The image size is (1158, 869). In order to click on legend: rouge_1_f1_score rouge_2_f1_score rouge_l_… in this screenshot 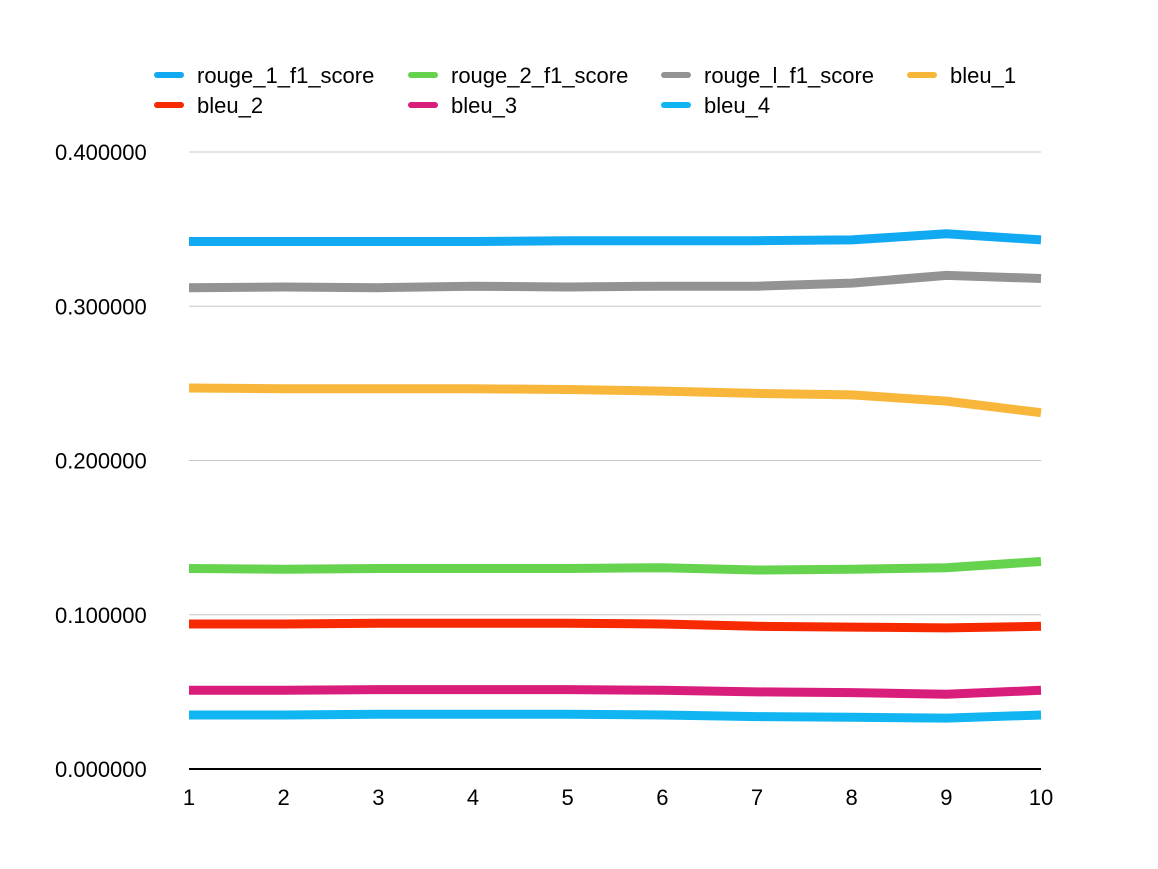, I will do `click(585, 90)`.